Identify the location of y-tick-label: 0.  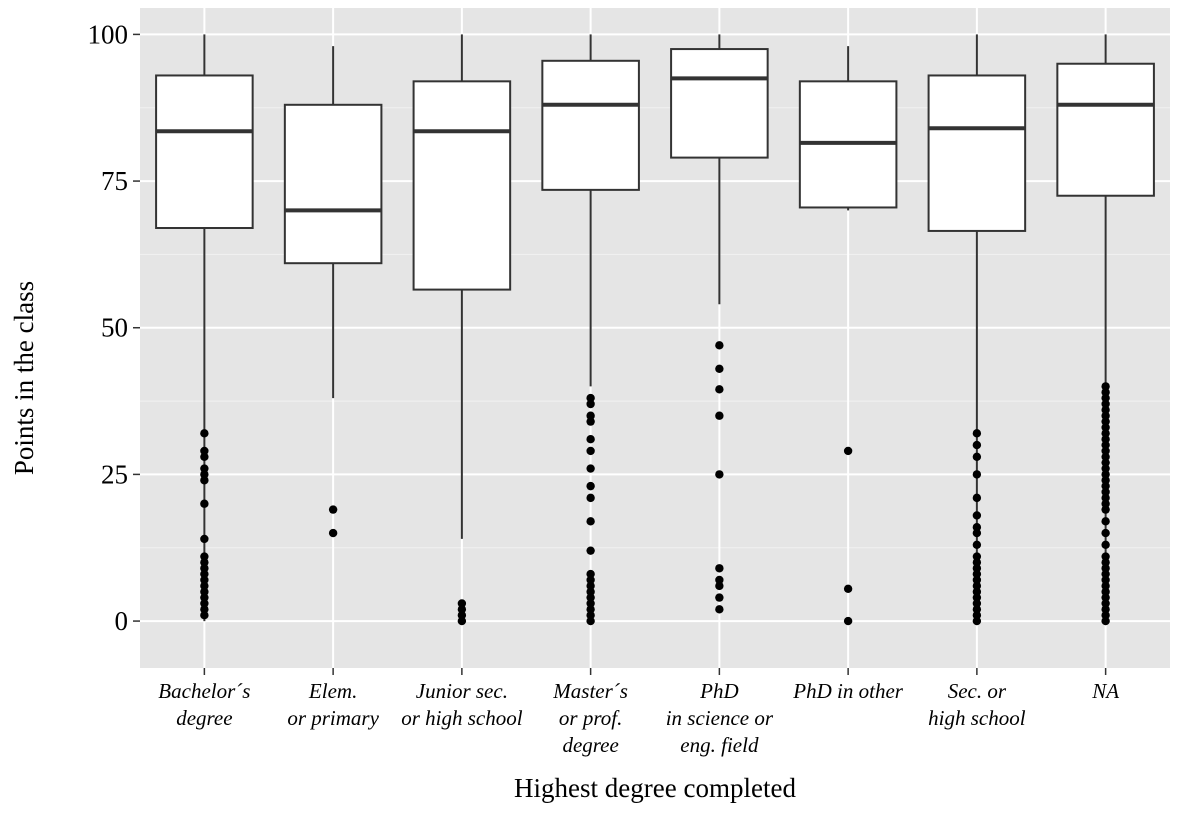
(122, 621).